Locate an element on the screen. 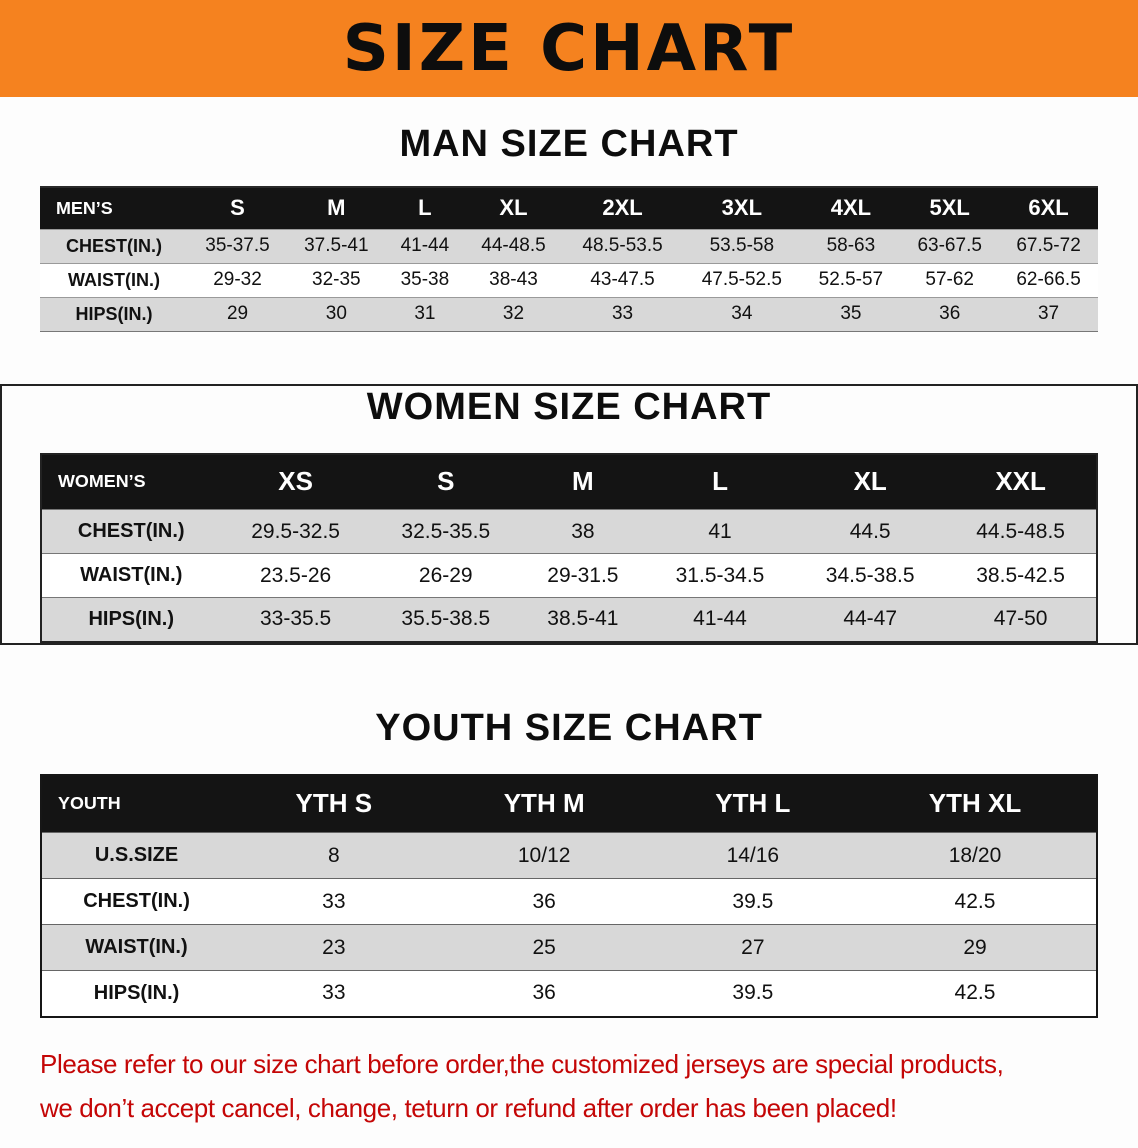 This screenshot has height=1148, width=1138. measurement-value: 63-67.5 is located at coordinates (949, 245).